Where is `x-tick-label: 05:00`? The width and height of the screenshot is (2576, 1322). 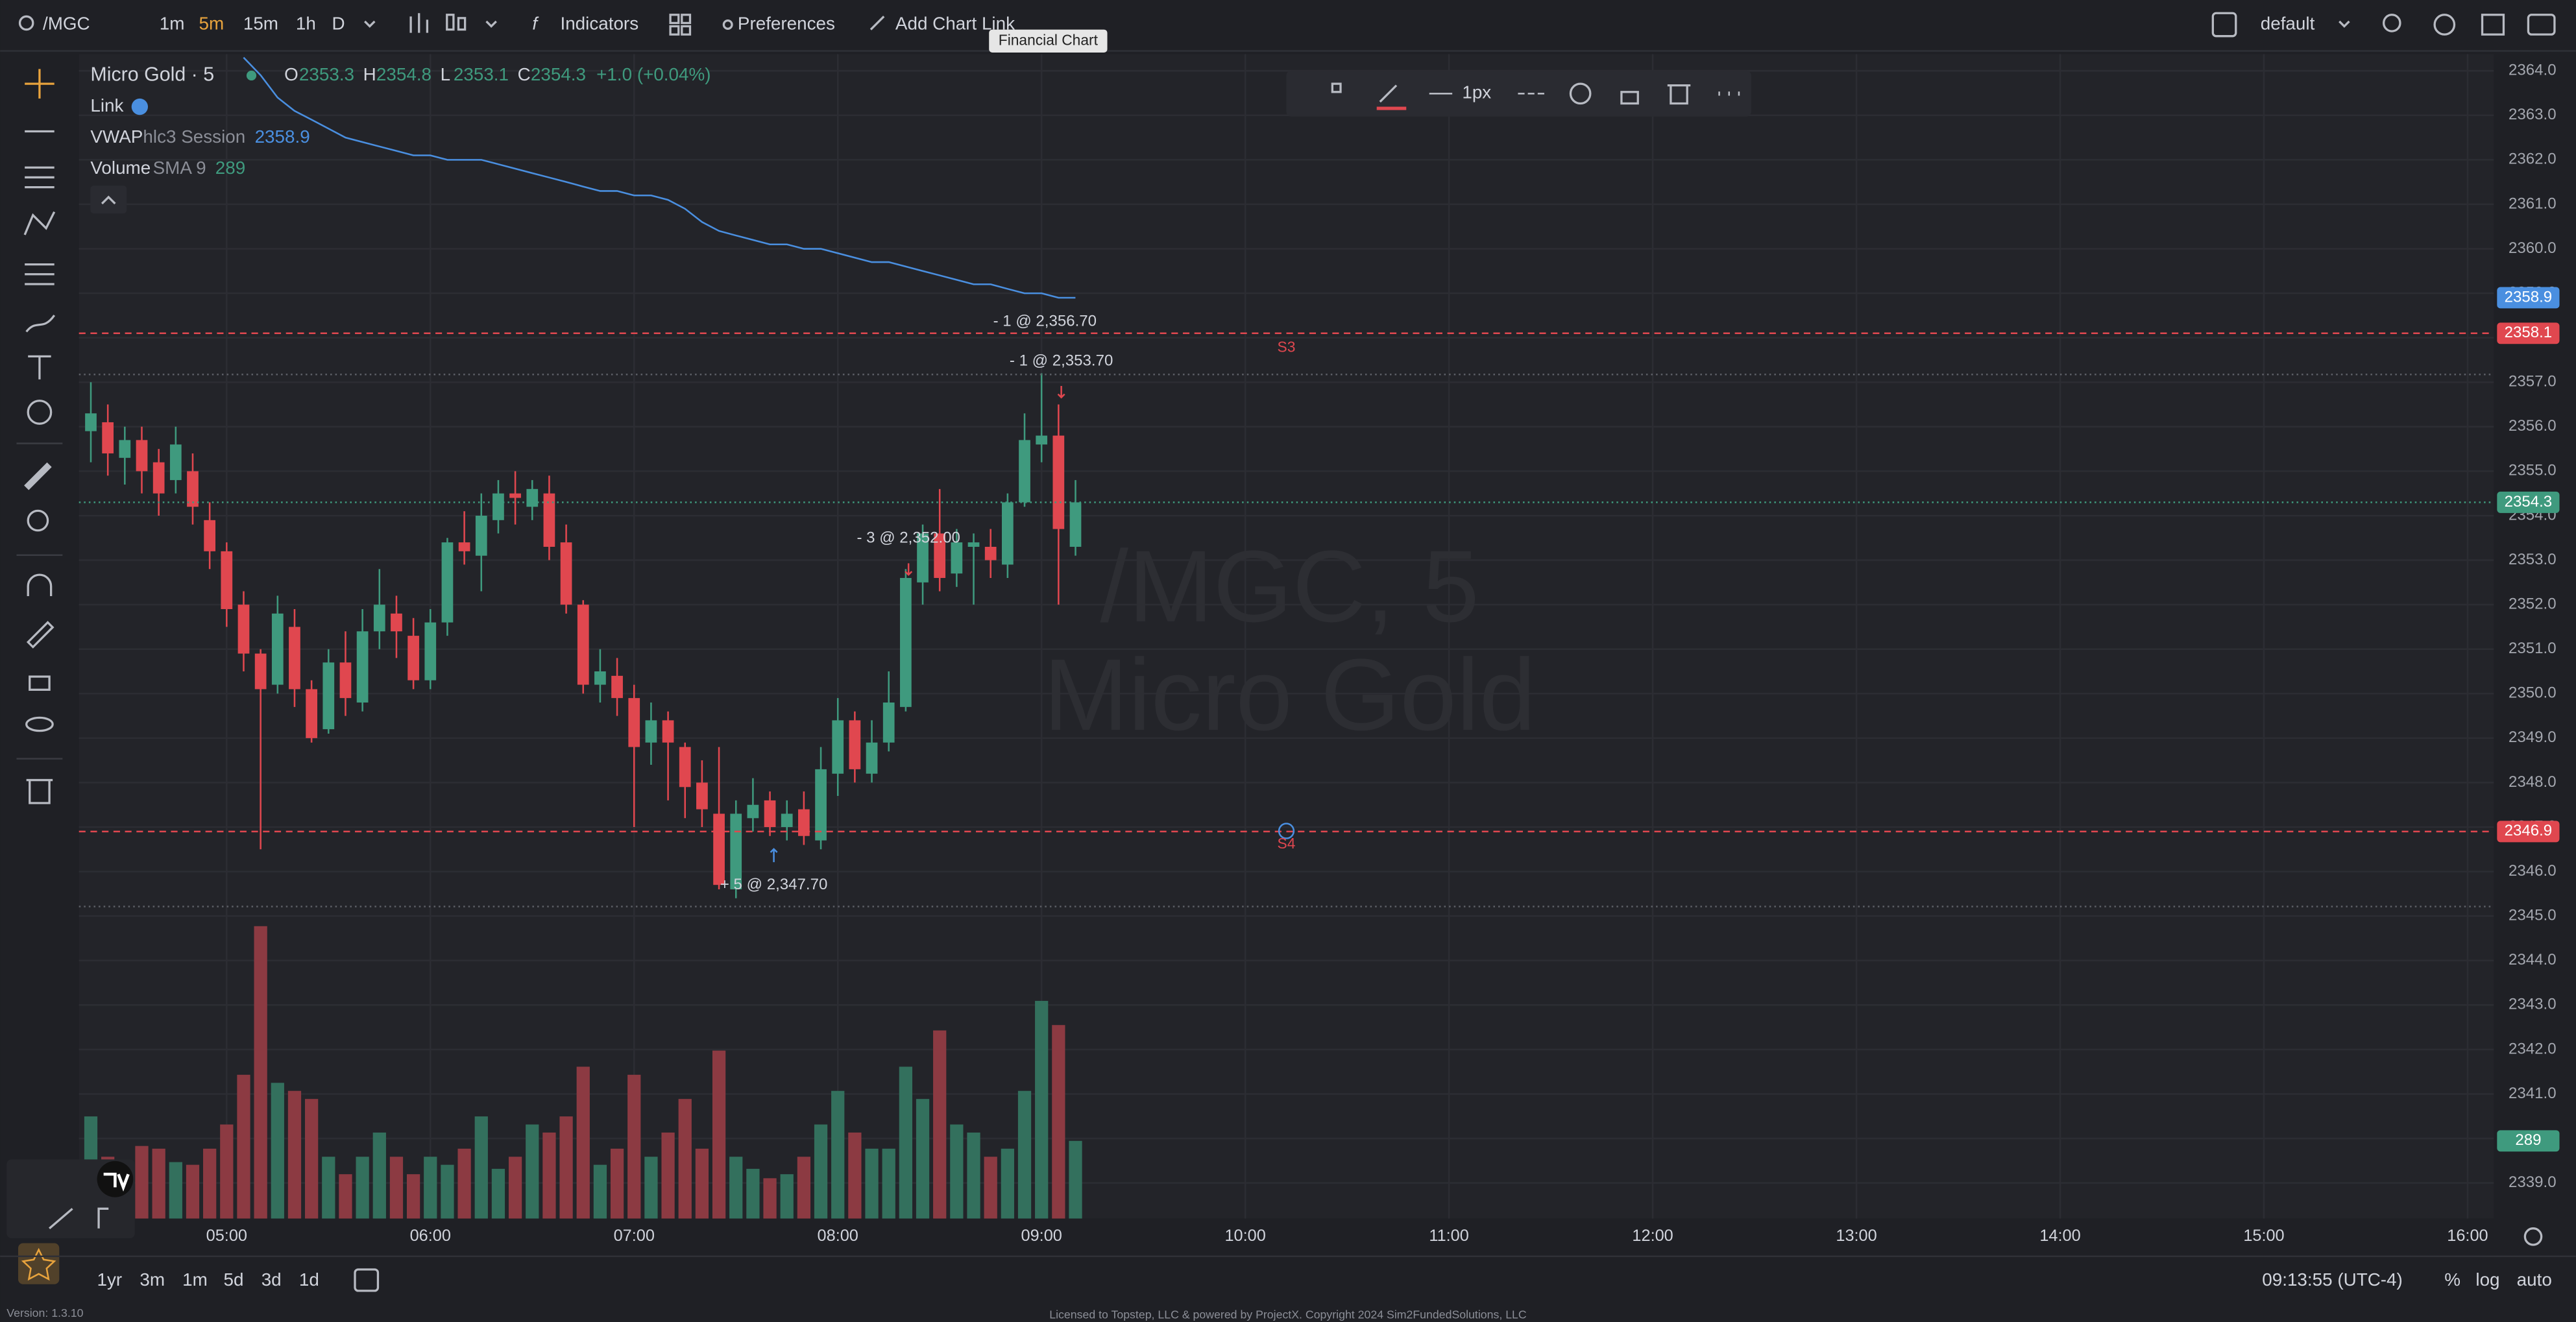
x-tick-label: 05:00 is located at coordinates (226, 1236).